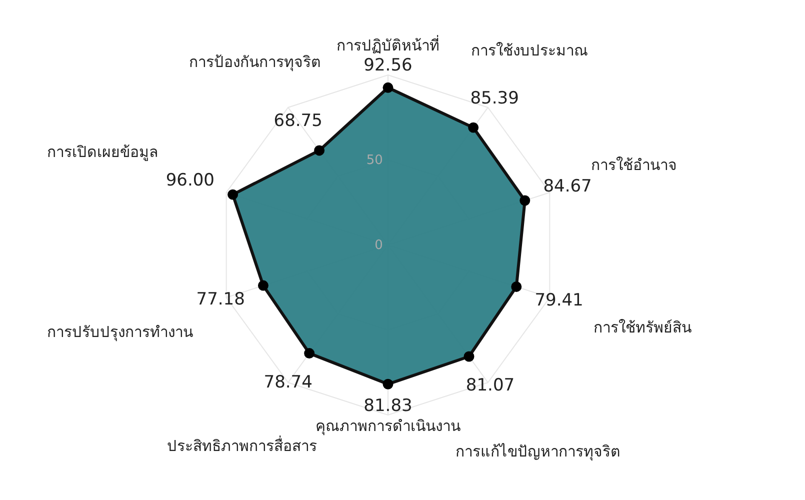  What do you see at coordinates (255, 62) in the screenshot?
I see `spoke-label: การป้องกันการทุจริต` at bounding box center [255, 62].